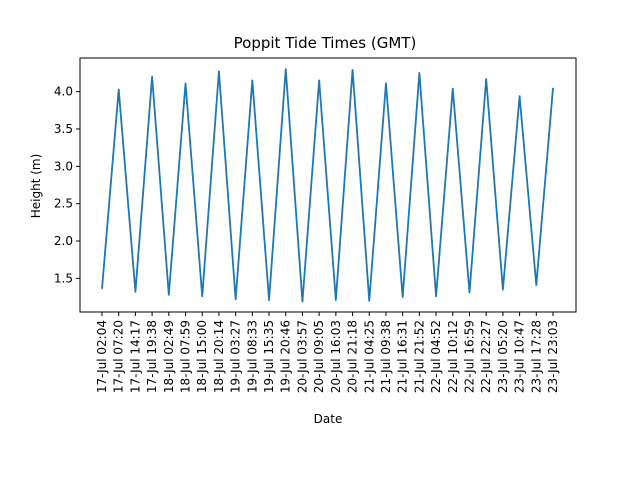  Describe the element at coordinates (186, 356) in the screenshot. I see `x-tick-label: 18-Jul 07:59` at that location.